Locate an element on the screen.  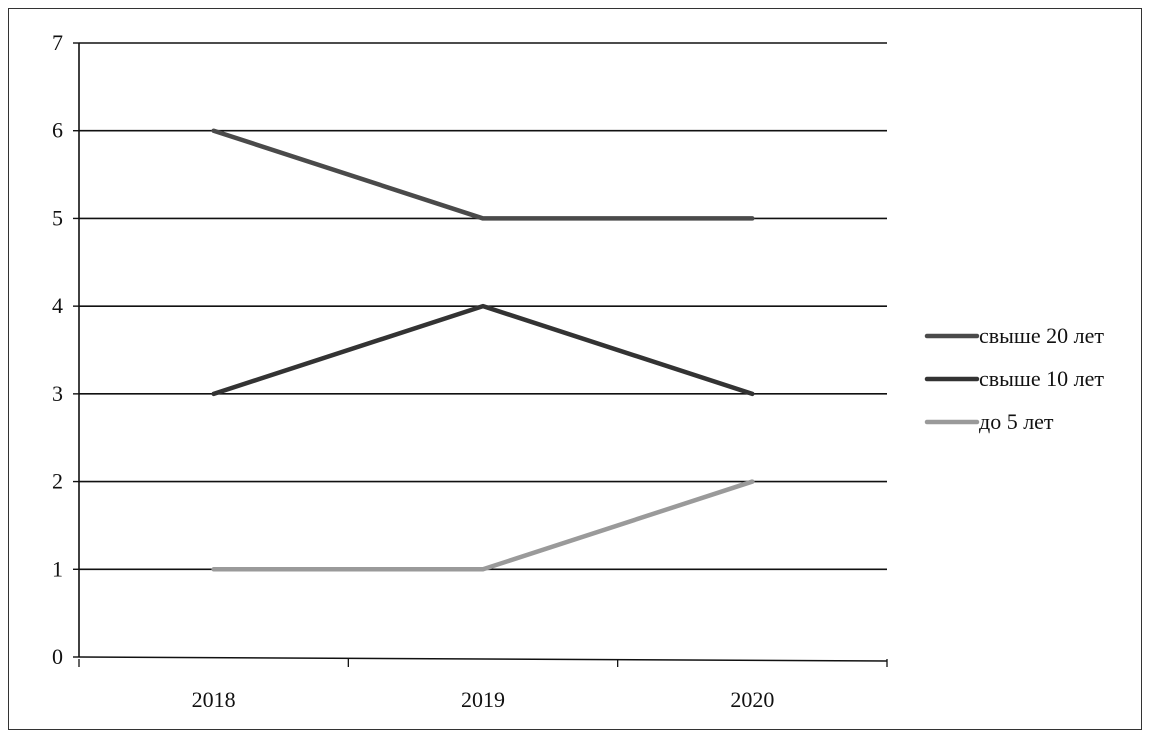
legend: свыше 20 лет свыше 10 лет до 5 лет is located at coordinates (1014, 378).